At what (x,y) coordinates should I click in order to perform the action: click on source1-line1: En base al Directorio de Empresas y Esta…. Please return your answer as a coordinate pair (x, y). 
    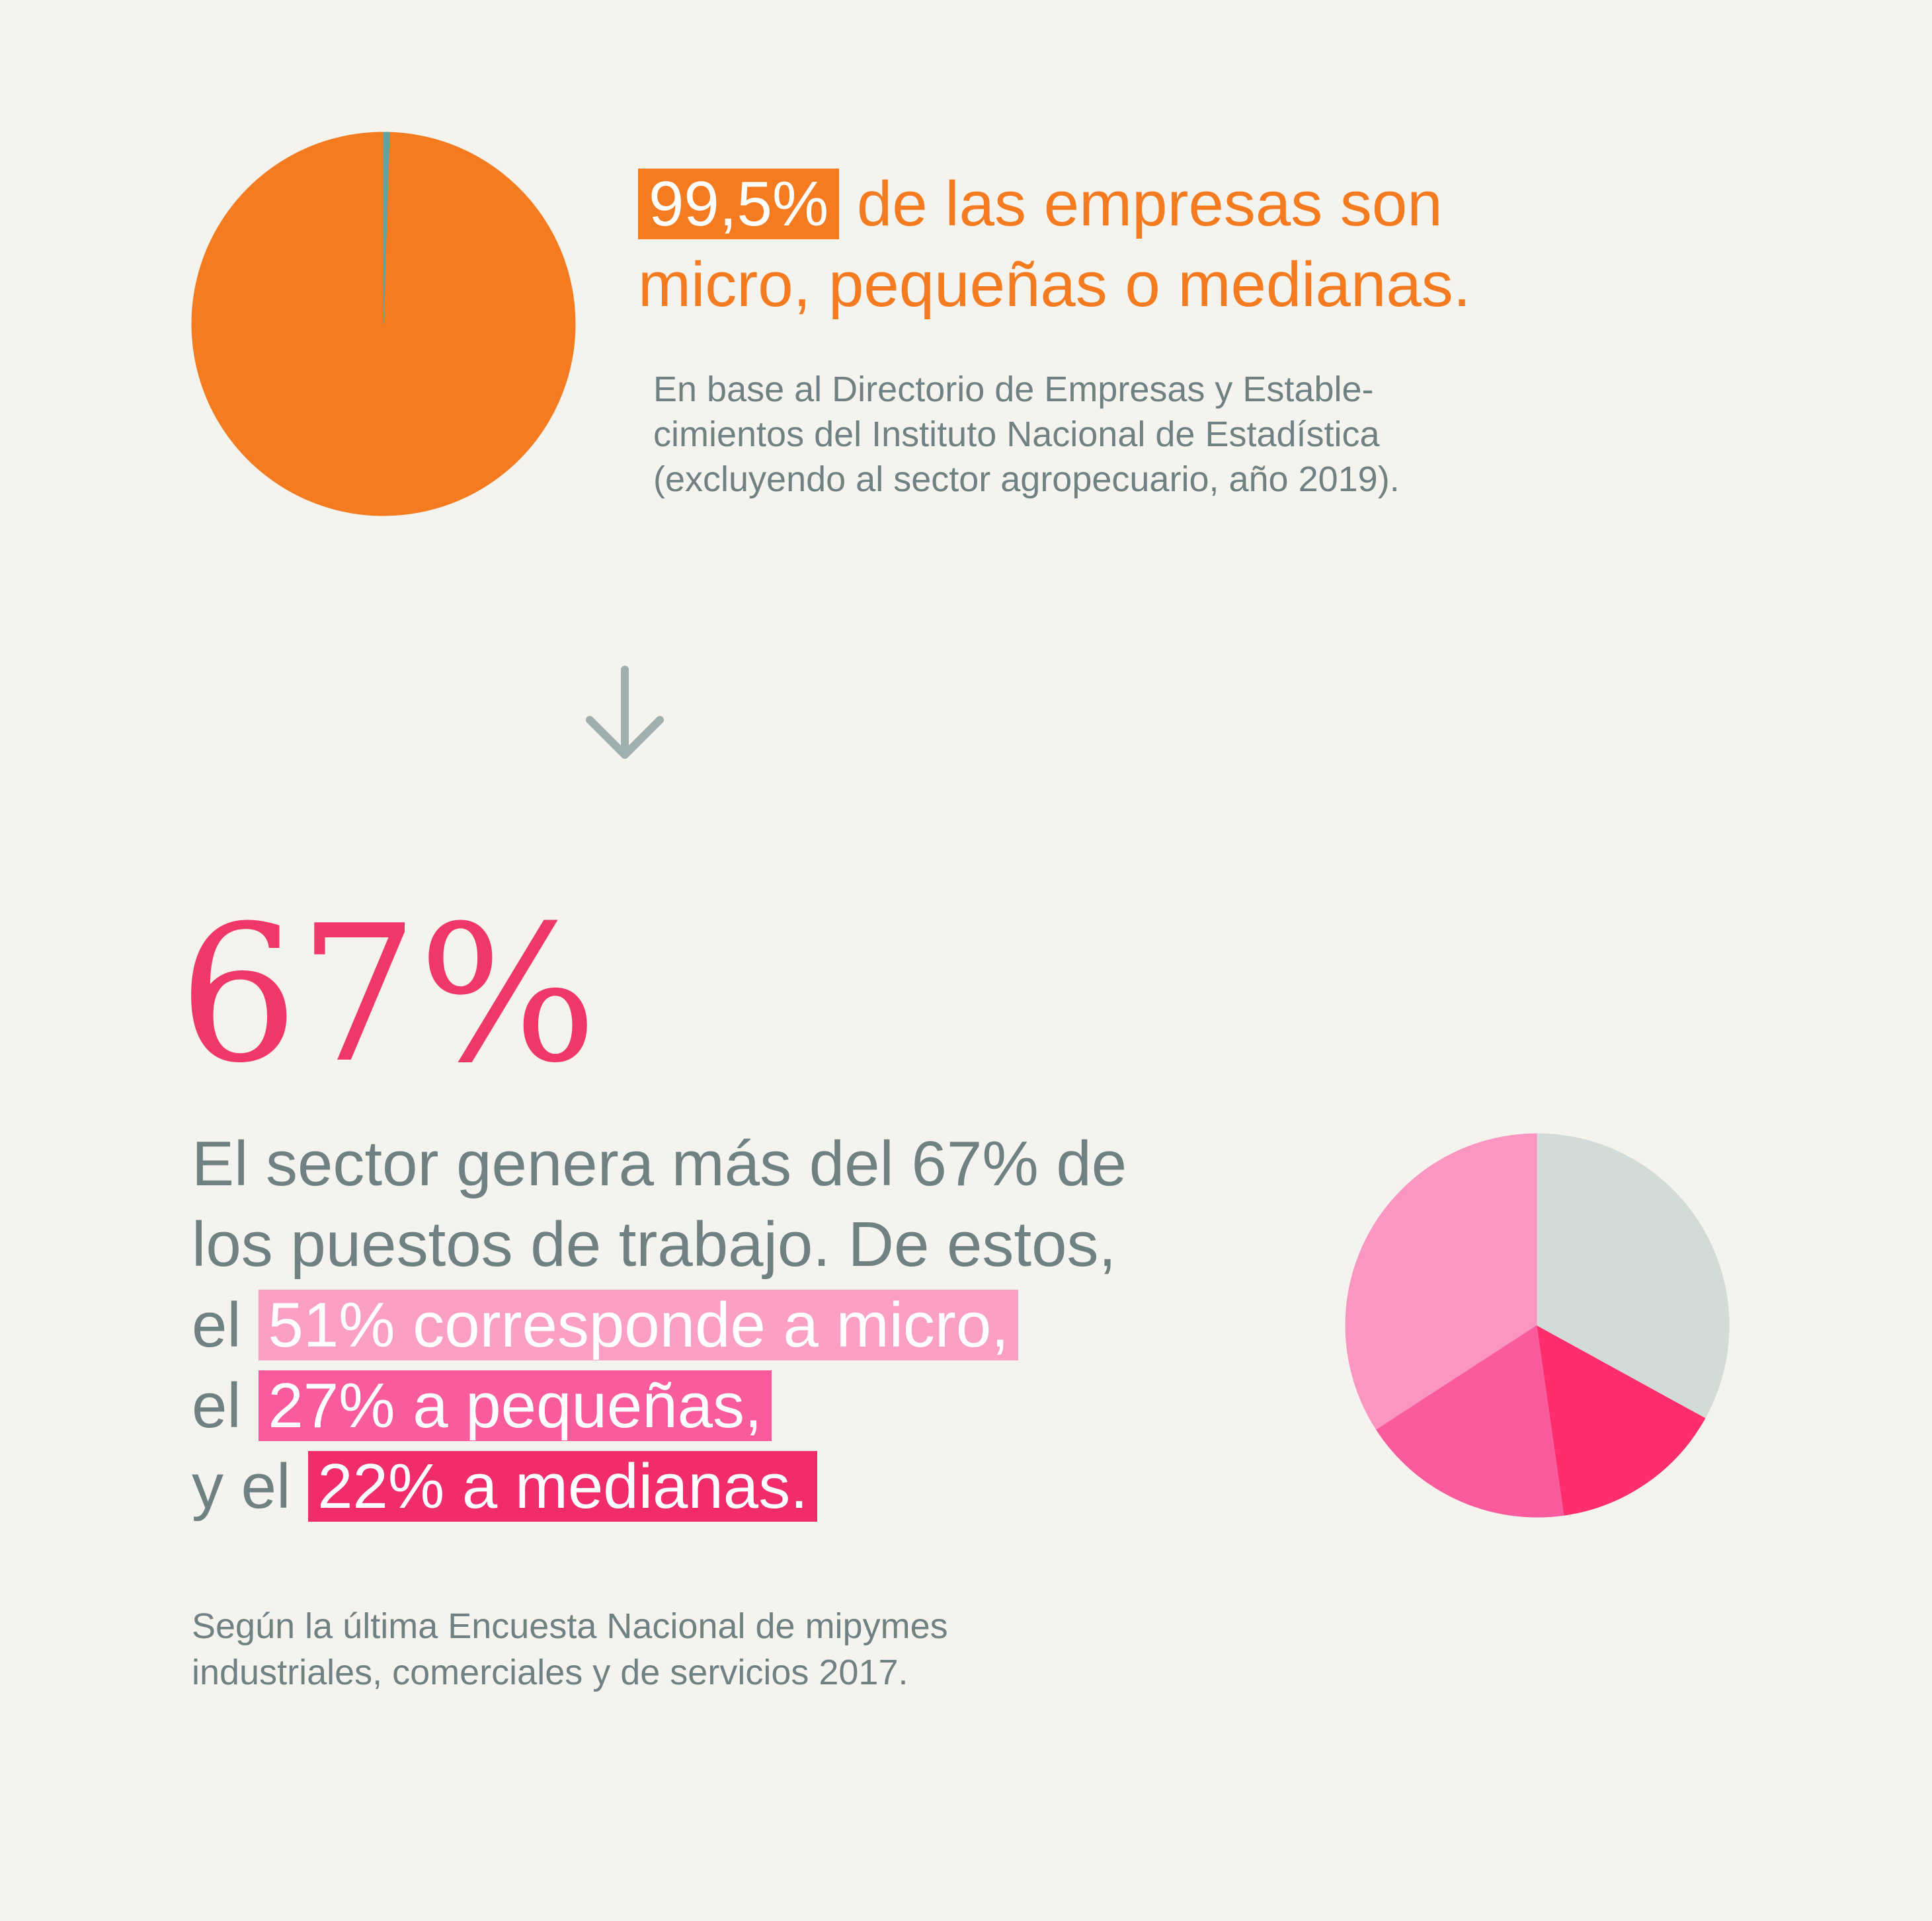
    Looking at the image, I should click on (1013, 389).